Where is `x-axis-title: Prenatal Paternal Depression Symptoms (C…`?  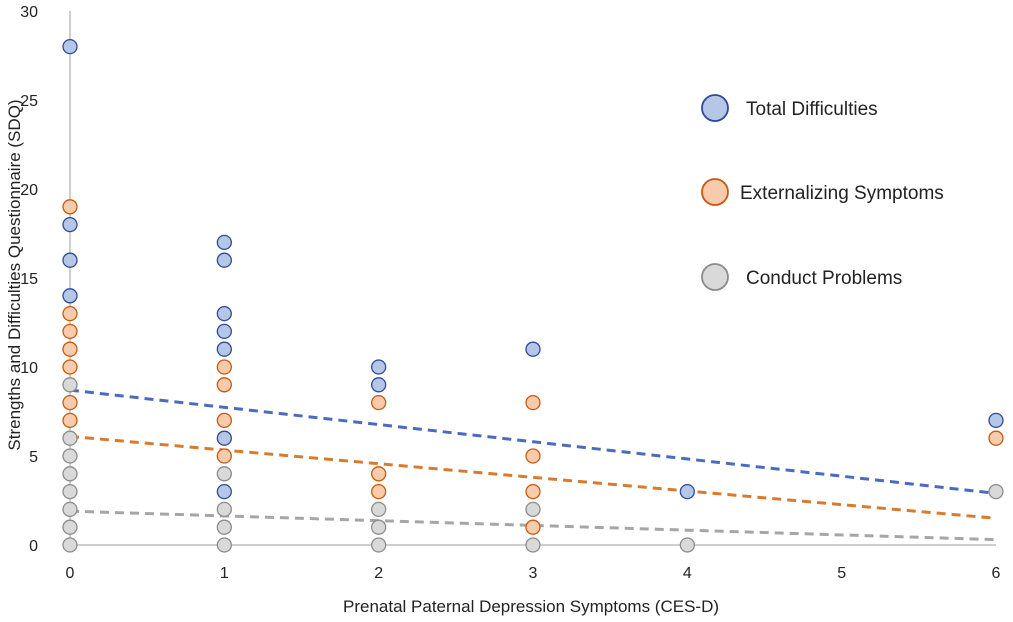
x-axis-title: Prenatal Paternal Depression Symptoms (C… is located at coordinates (531, 606).